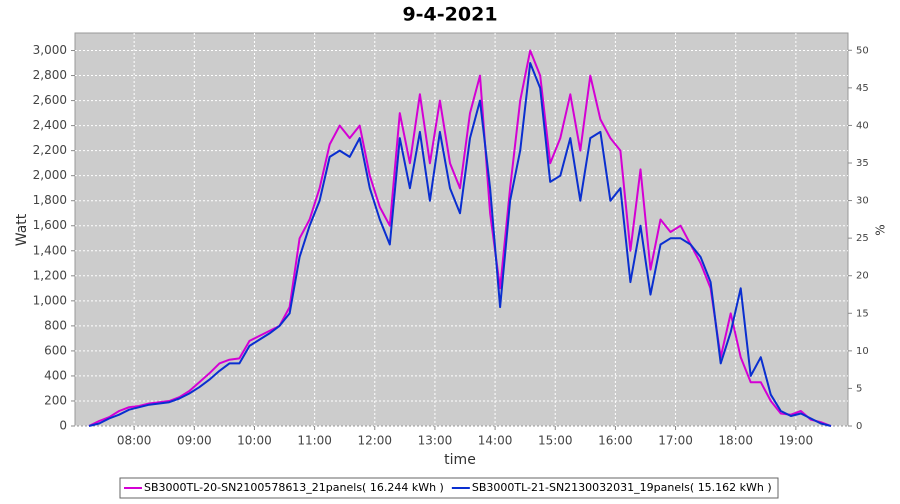 The height and width of the screenshot is (504, 900). Describe the element at coordinates (881, 229) in the screenshot. I see `y2-axis-label: %` at that location.